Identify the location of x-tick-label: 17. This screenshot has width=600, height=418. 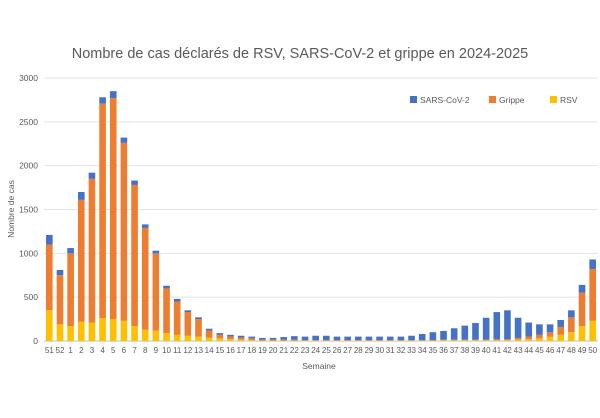
(241, 350).